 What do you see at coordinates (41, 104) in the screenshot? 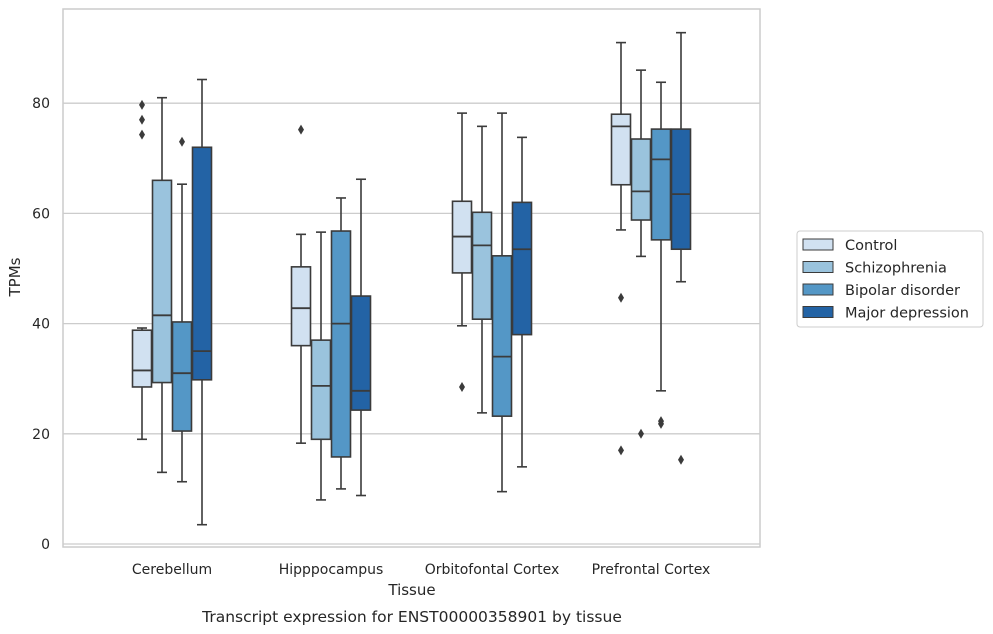
I see `y-tick-label: 80` at bounding box center [41, 104].